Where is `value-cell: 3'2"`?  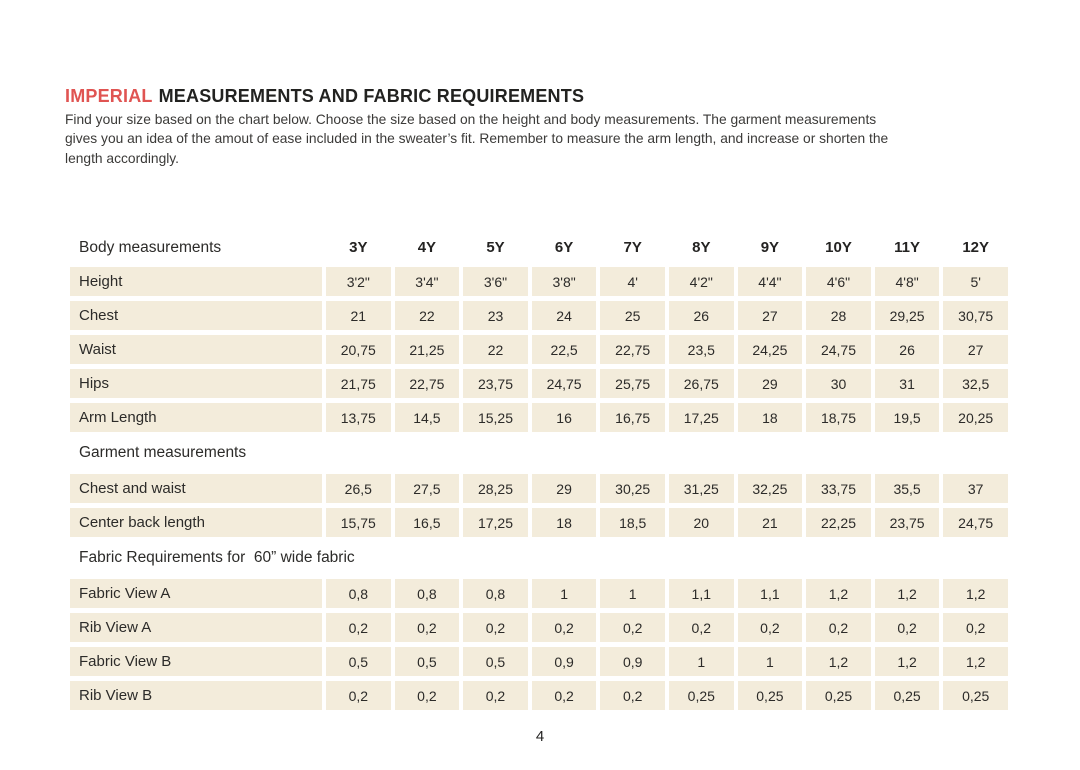
value-cell: 3'2" is located at coordinates (358, 281).